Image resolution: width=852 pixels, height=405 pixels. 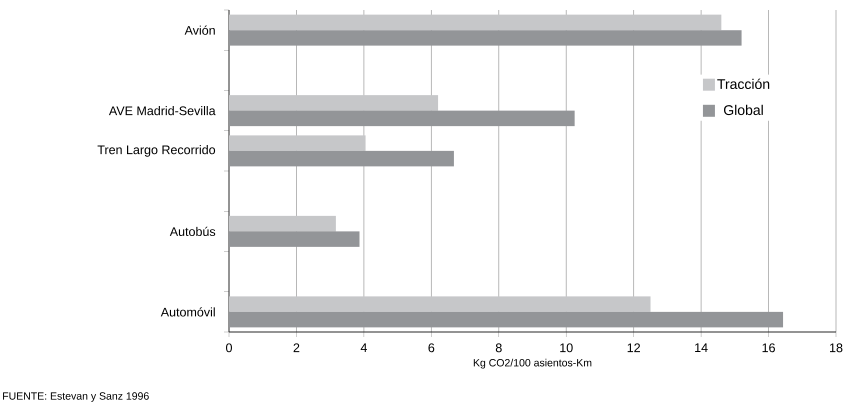 I want to click on legend-label: Tracción, so click(x=743, y=84).